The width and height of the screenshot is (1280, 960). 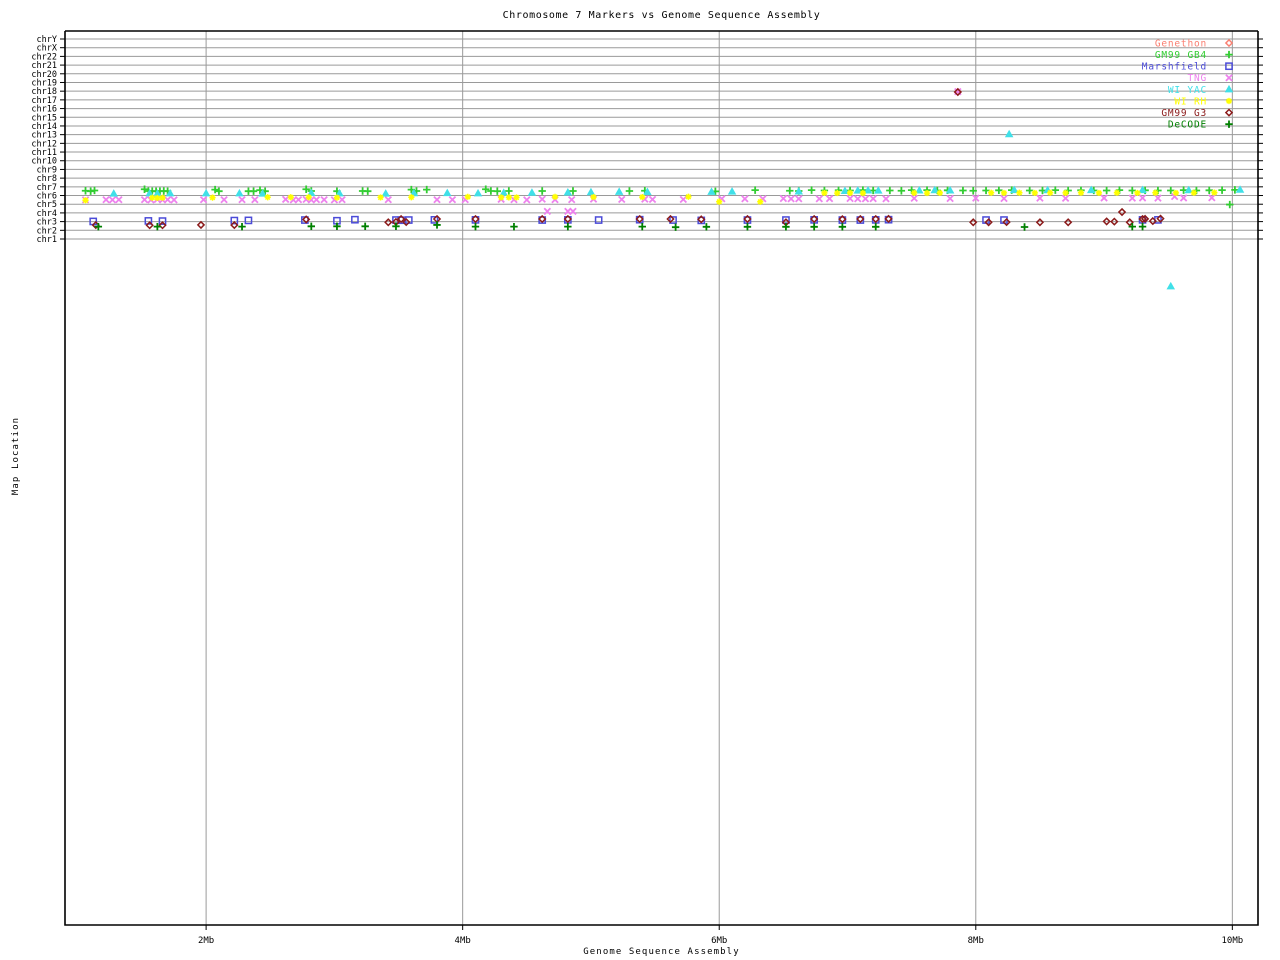 What do you see at coordinates (1187, 90) in the screenshot?
I see `legend-label-wi-yac: WI YAC` at bounding box center [1187, 90].